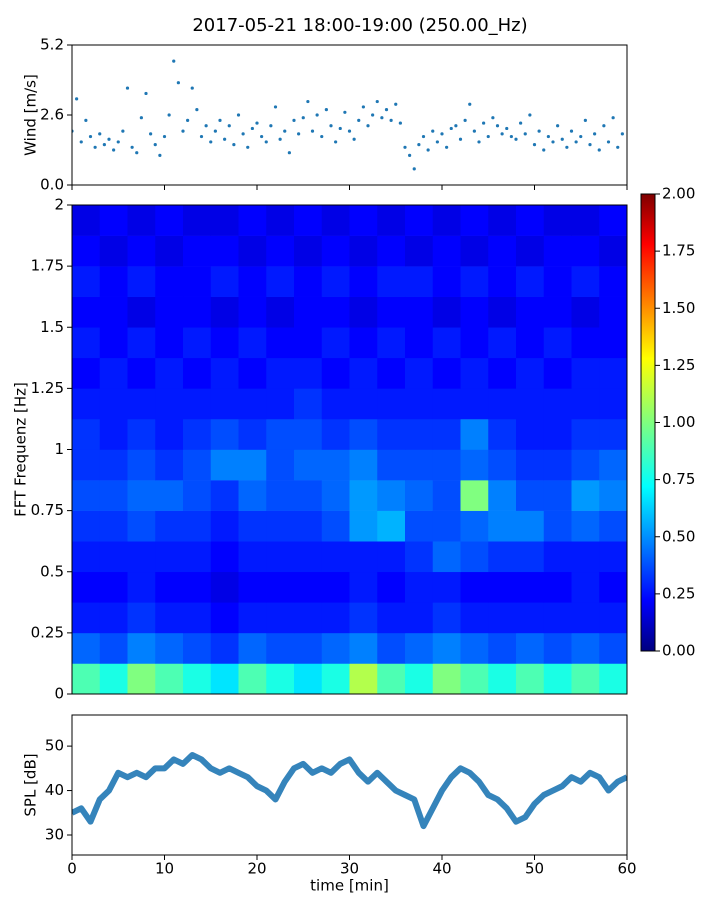  What do you see at coordinates (678, 479) in the screenshot?
I see `colorbar-tick-label: 0.75` at bounding box center [678, 479].